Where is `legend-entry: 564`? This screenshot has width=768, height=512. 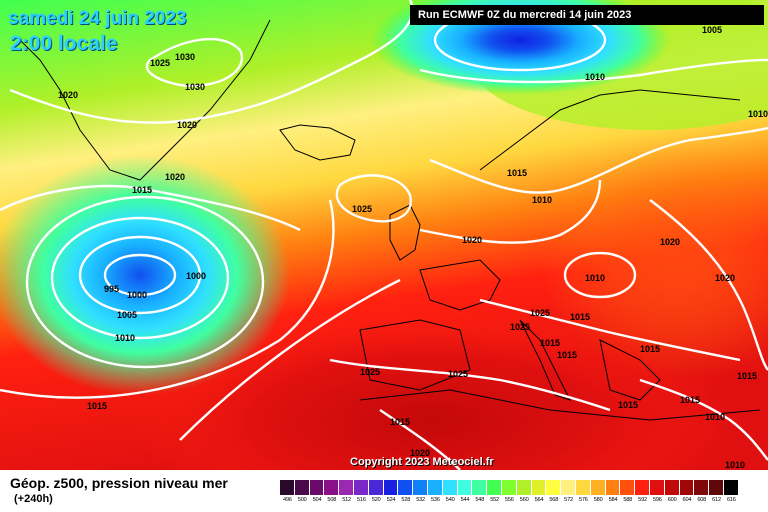
legend-entry: 564 is located at coordinates (539, 493).